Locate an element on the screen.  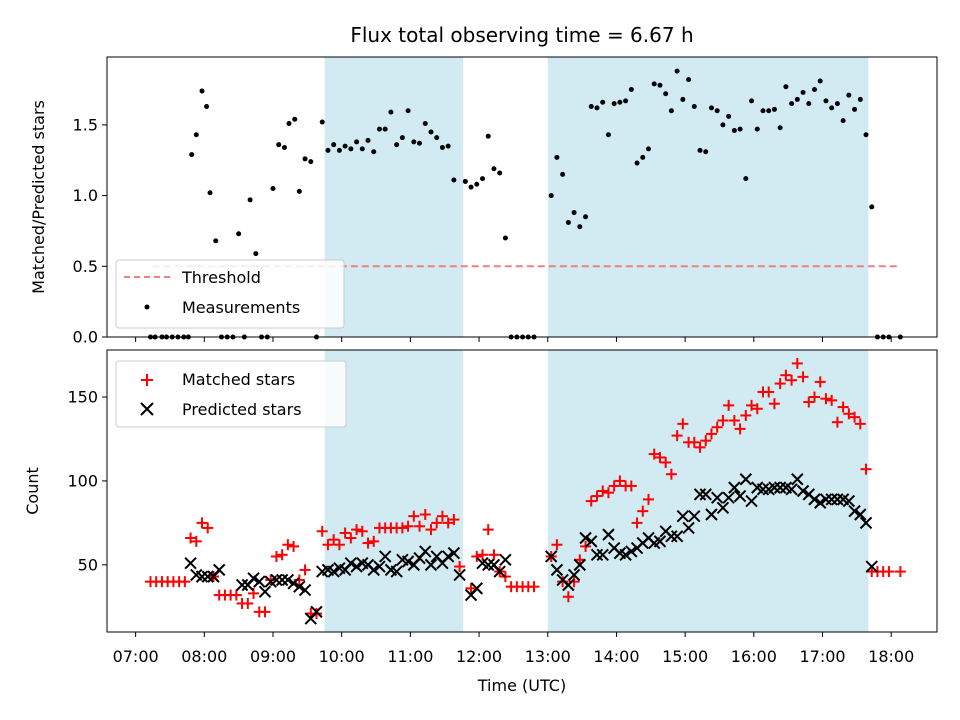
predicted-legend-label: Predicted stars is located at coordinates (242, 409).